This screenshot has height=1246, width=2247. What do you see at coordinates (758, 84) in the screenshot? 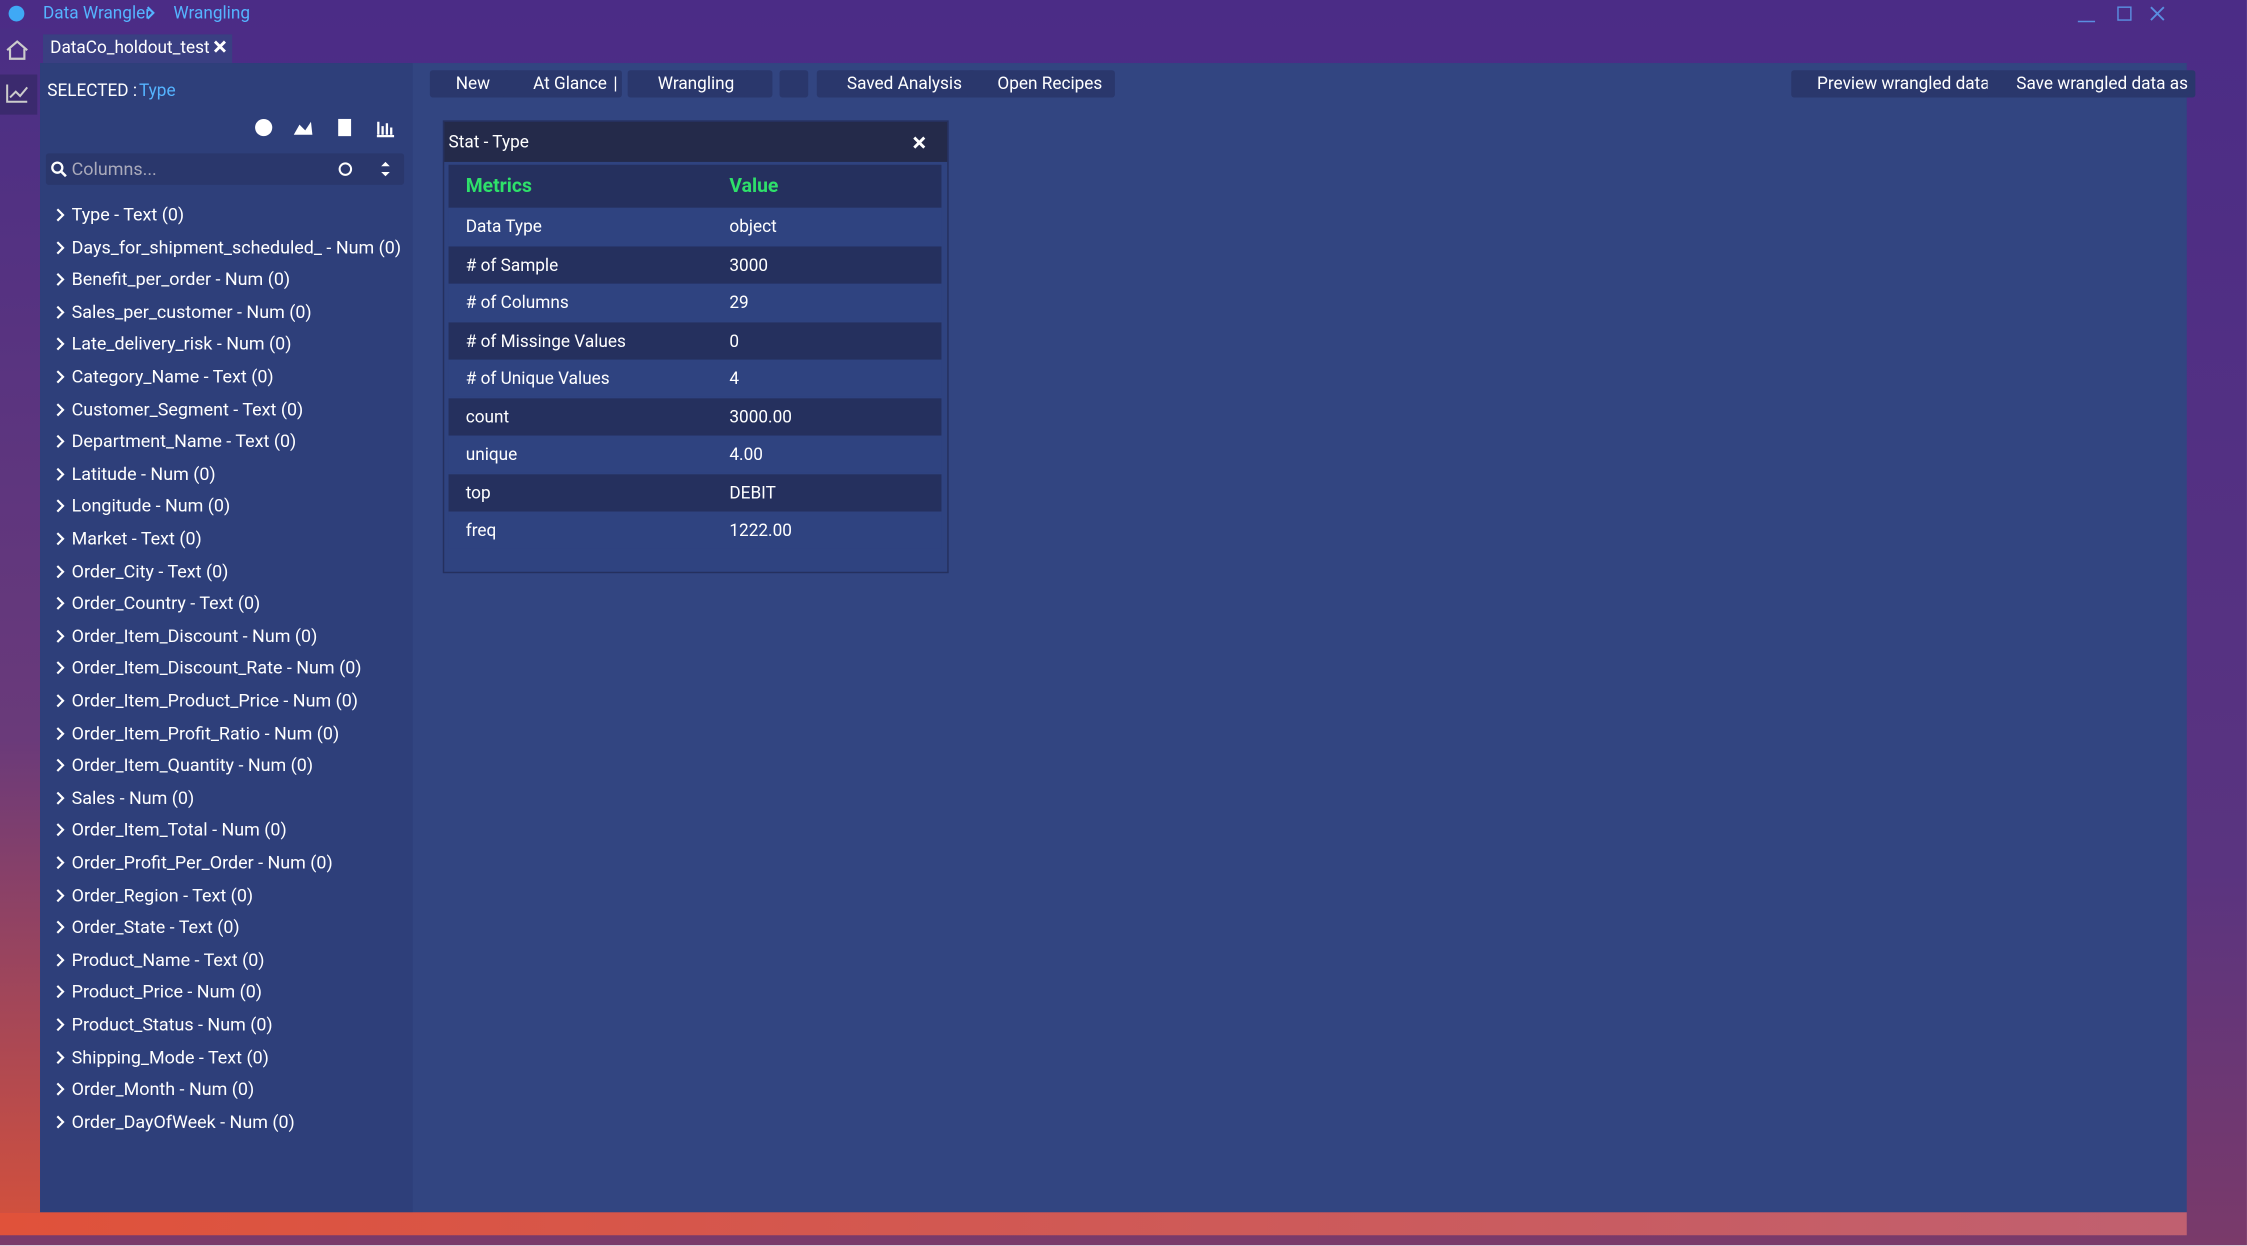
I see `table-icon` at bounding box center [758, 84].